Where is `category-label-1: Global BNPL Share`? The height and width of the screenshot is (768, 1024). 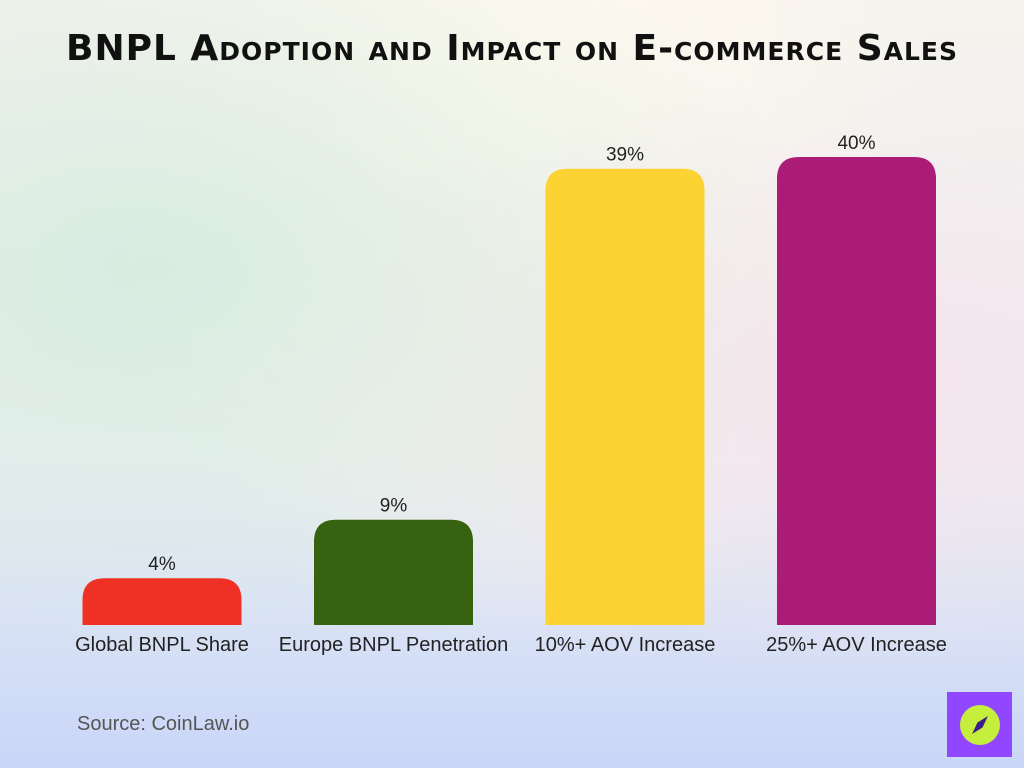
category-label-1: Global BNPL Share is located at coordinates (162, 645).